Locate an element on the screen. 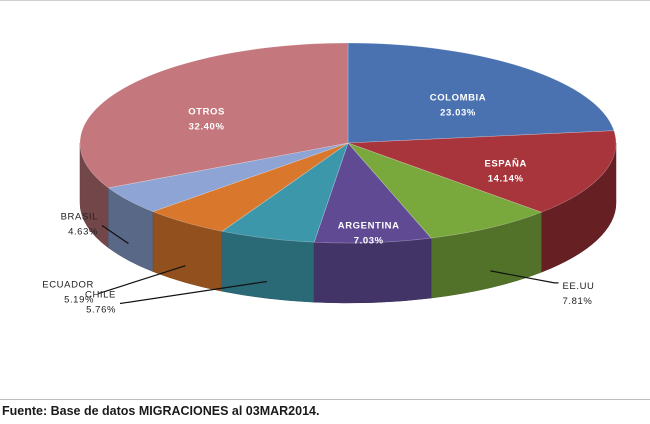  slice-label-name-espana: ESPAÑA is located at coordinates (505, 164).